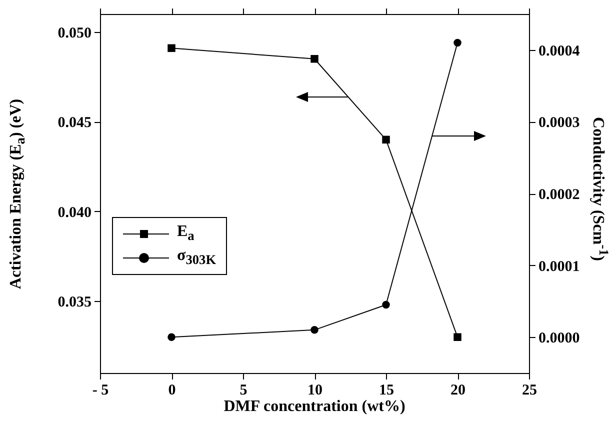 This screenshot has height=427, width=616. What do you see at coordinates (315, 407) in the screenshot?
I see `x-axis-title: DMF concentration (wt%)` at bounding box center [315, 407].